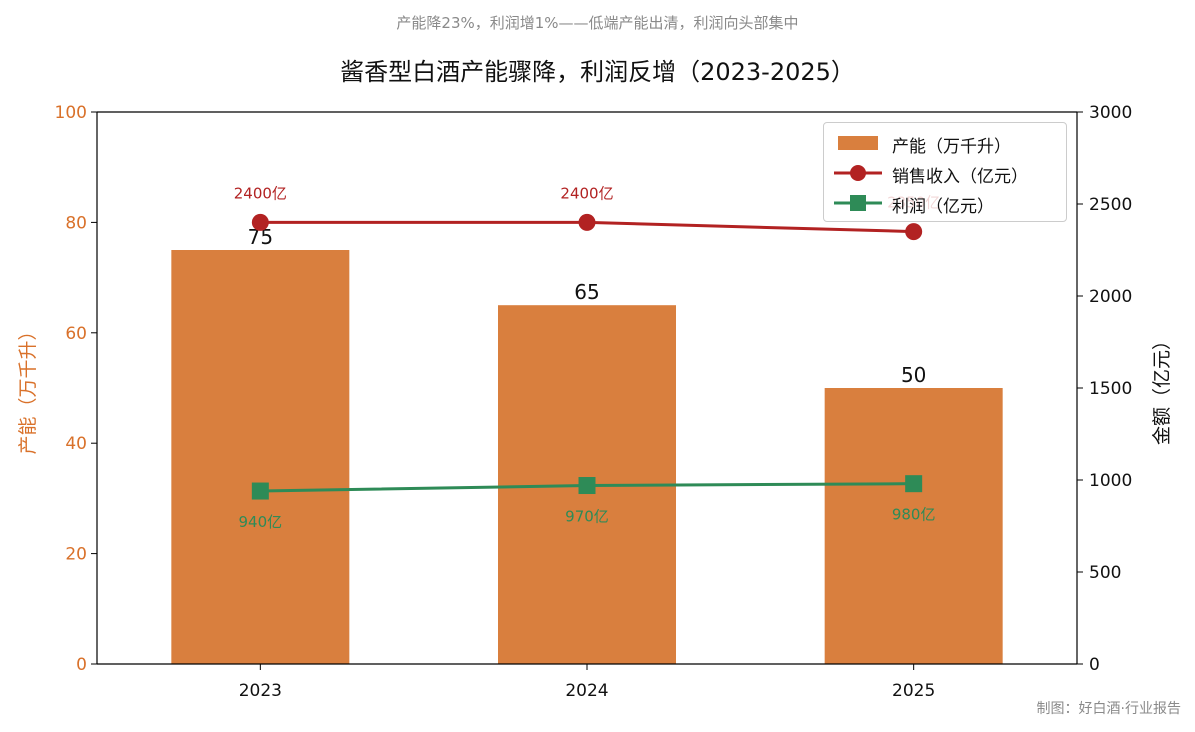 The height and width of the screenshot is (732, 1195). What do you see at coordinates (76, 334) in the screenshot?
I see `y-tick-label: 60` at bounding box center [76, 334].